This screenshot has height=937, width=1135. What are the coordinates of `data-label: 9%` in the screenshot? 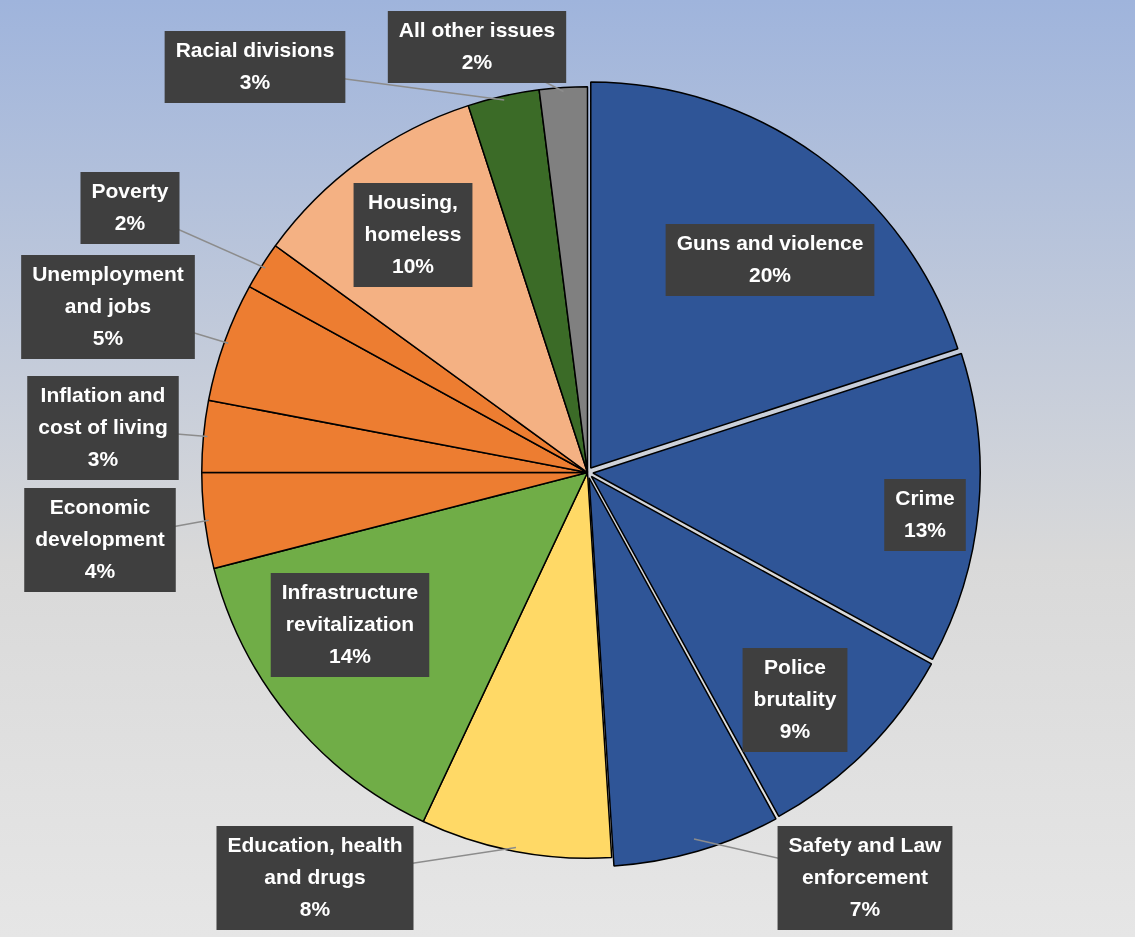 It's located at (795, 730).